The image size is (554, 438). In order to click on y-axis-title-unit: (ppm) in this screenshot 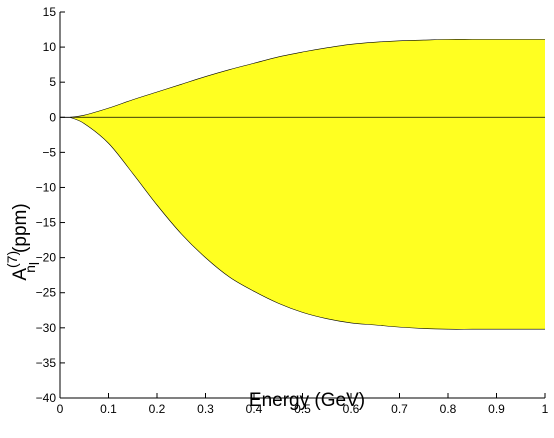, I will do `click(20, 228)`.